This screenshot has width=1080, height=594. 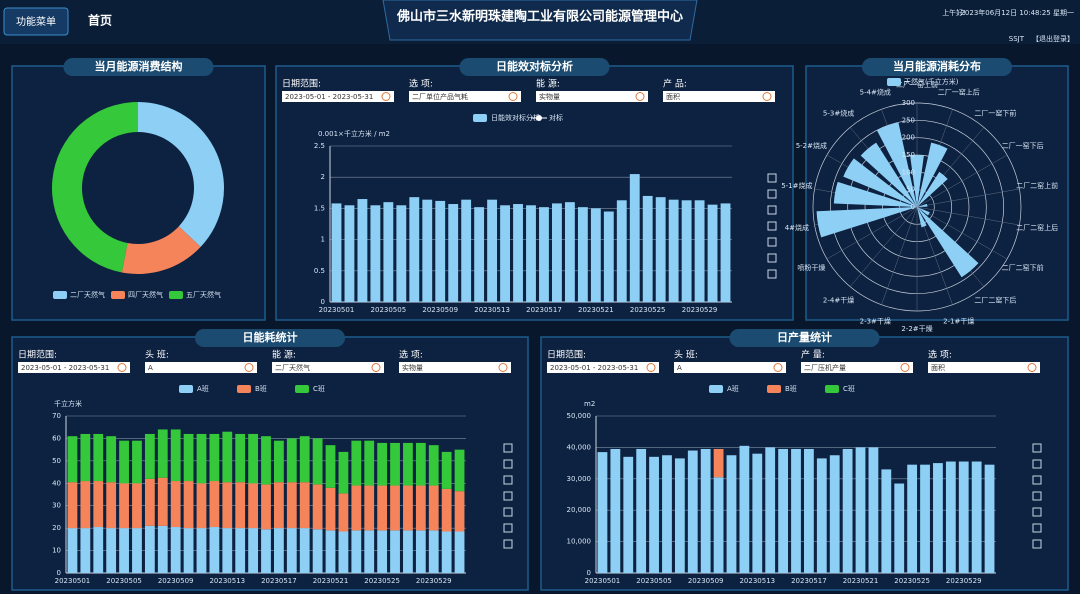 I want to click on angle-label: 二厂一窑上前, so click(x=917, y=84).